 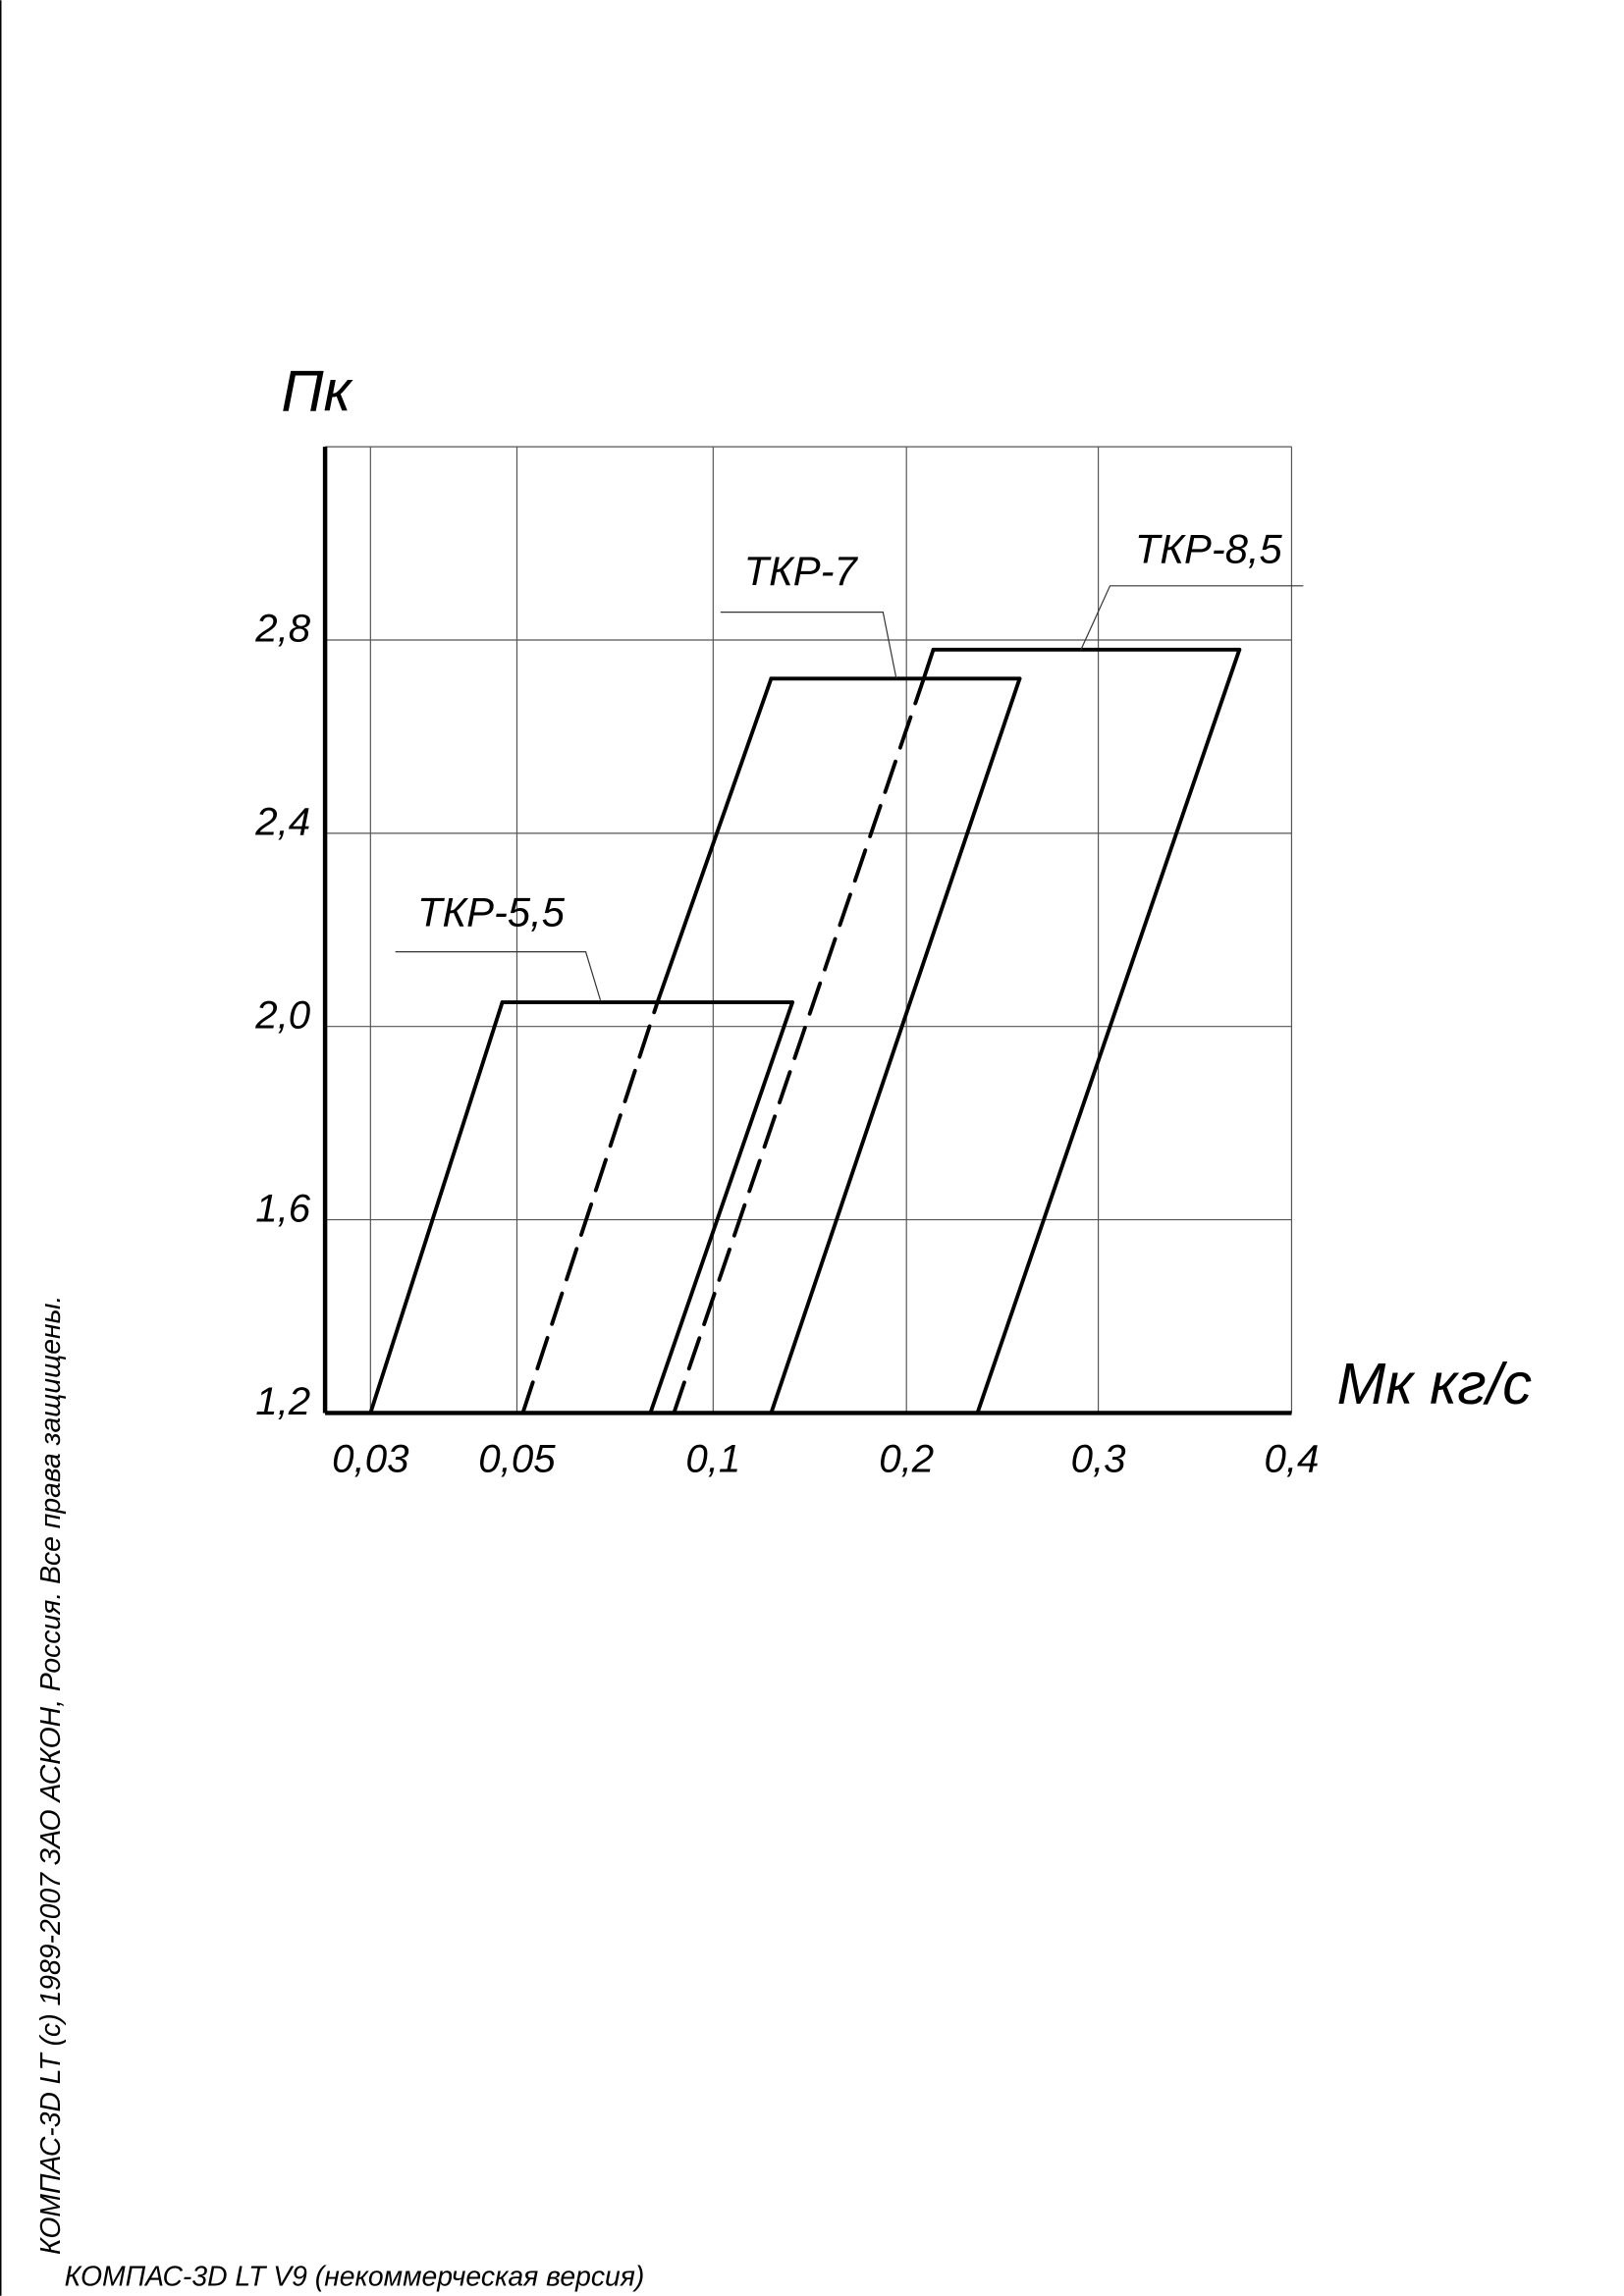 I want to click on x-tick-label: 0,1, so click(x=712, y=1458).